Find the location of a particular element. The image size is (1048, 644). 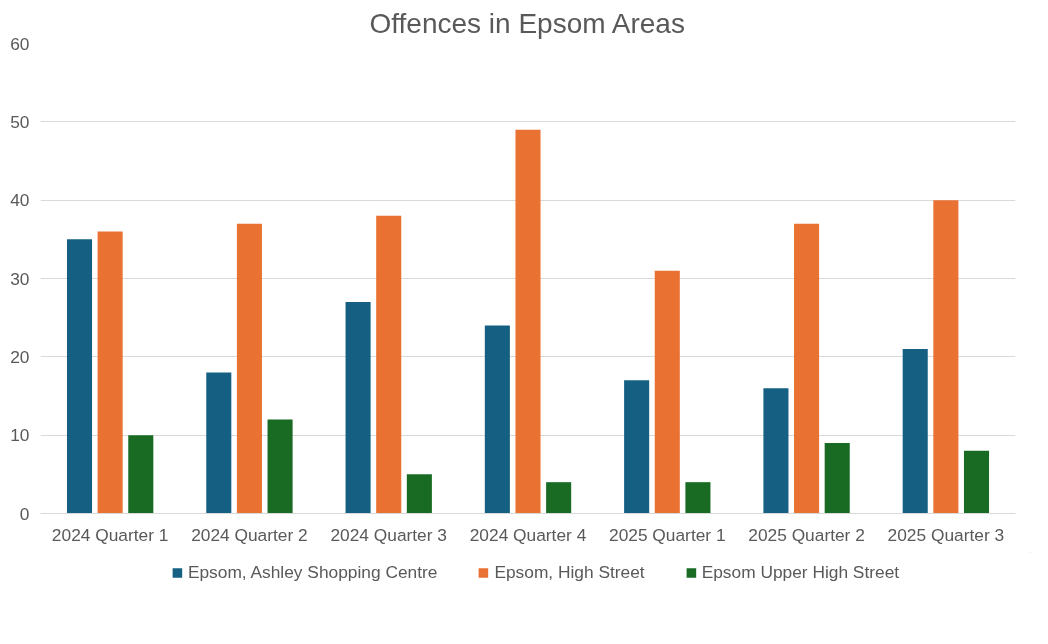

x-tick-label: 2025 Quarter 3 is located at coordinates (946, 534).